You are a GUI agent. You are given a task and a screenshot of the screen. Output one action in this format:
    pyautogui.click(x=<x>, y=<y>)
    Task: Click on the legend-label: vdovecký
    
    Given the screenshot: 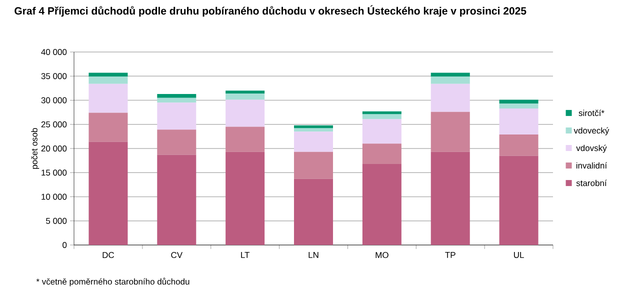 What is the action you would take?
    pyautogui.click(x=592, y=131)
    